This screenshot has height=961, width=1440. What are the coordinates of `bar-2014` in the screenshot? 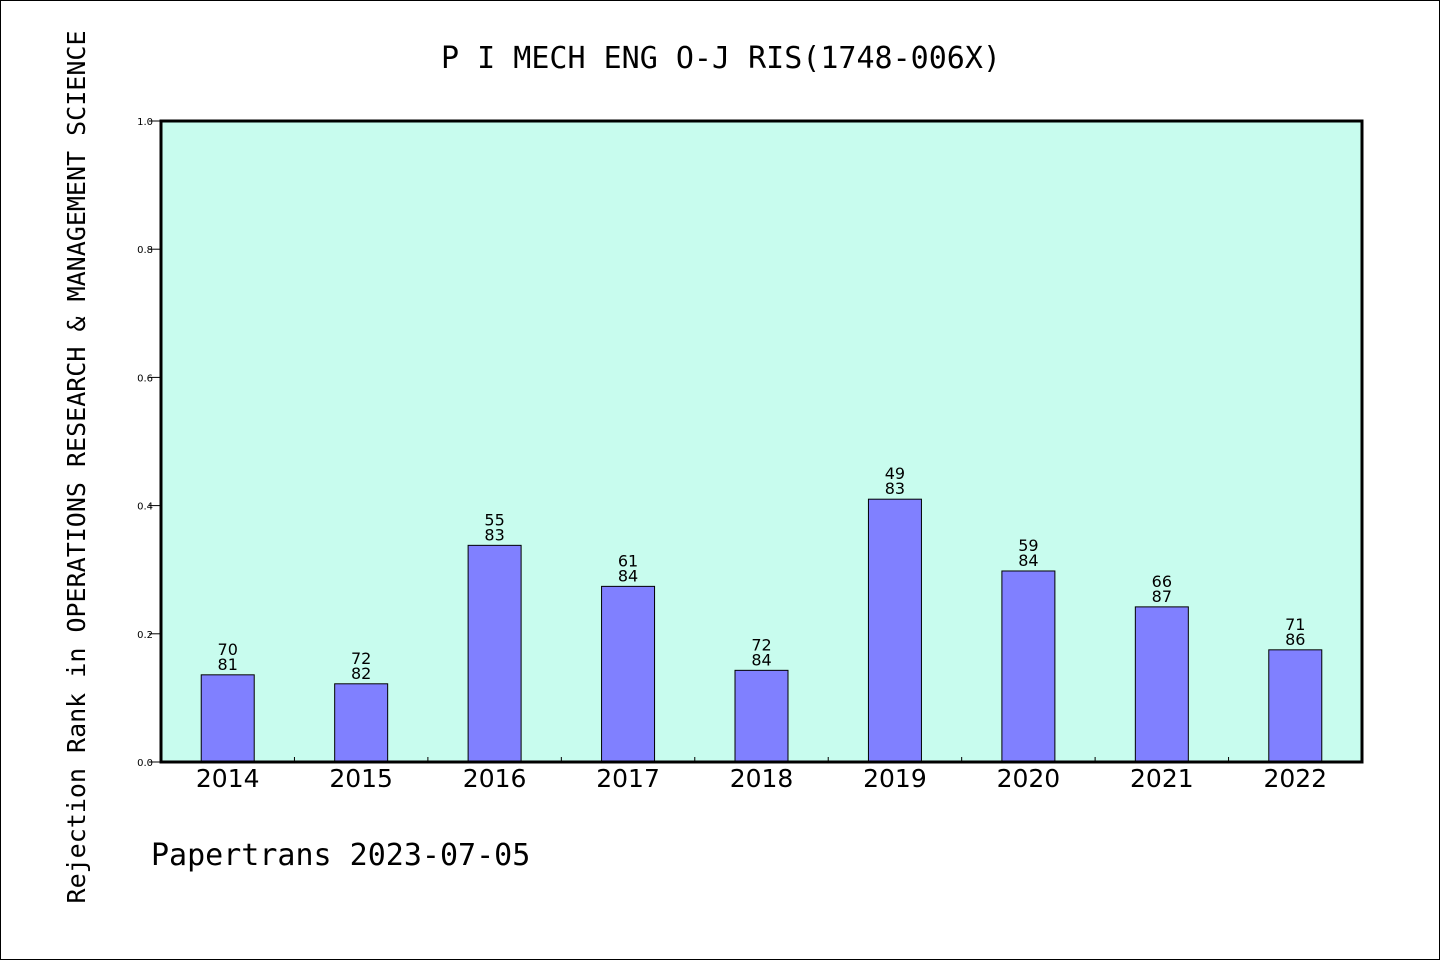 It's located at (227, 718).